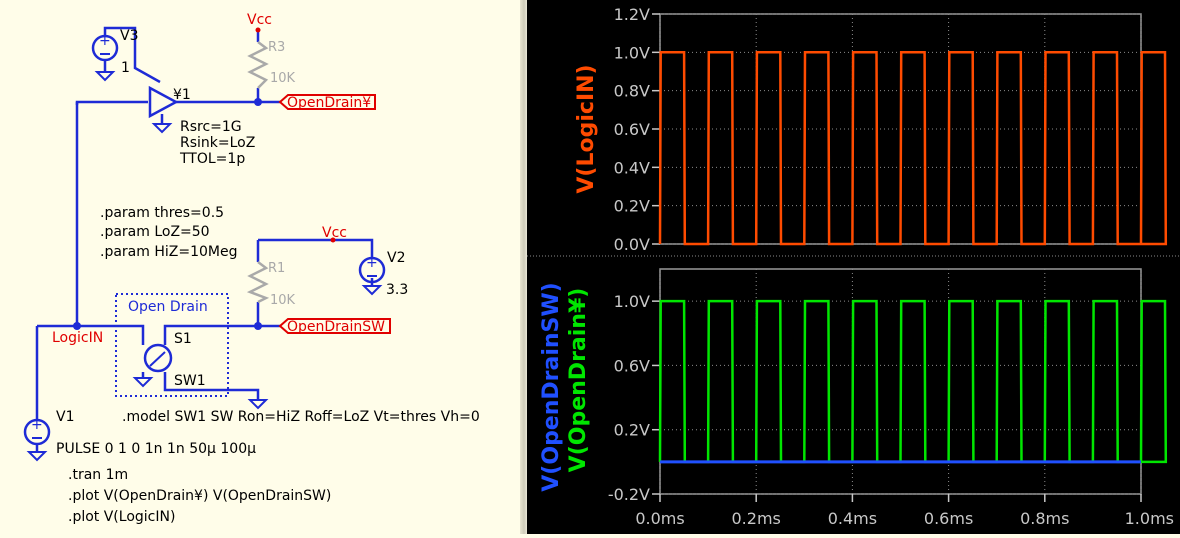 The height and width of the screenshot is (538, 1180). What do you see at coordinates (258, 30) in the screenshot?
I see `vcc-top-dot` at bounding box center [258, 30].